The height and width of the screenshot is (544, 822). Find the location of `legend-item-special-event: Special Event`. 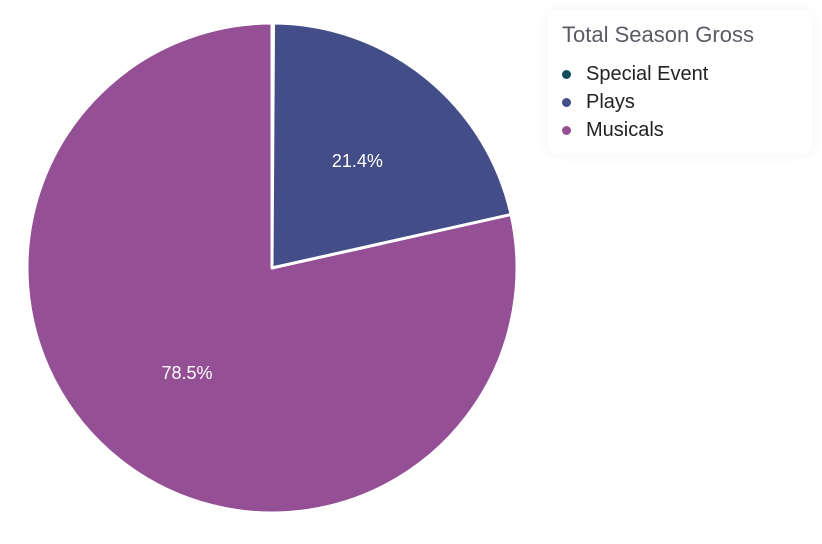

legend-item-special-event: Special Event is located at coordinates (680, 74).